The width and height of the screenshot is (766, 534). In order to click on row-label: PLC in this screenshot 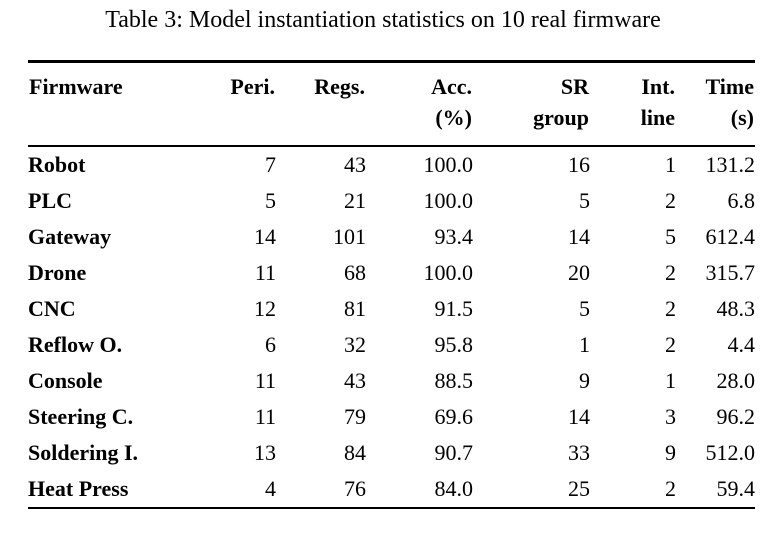, I will do `click(50, 200)`.